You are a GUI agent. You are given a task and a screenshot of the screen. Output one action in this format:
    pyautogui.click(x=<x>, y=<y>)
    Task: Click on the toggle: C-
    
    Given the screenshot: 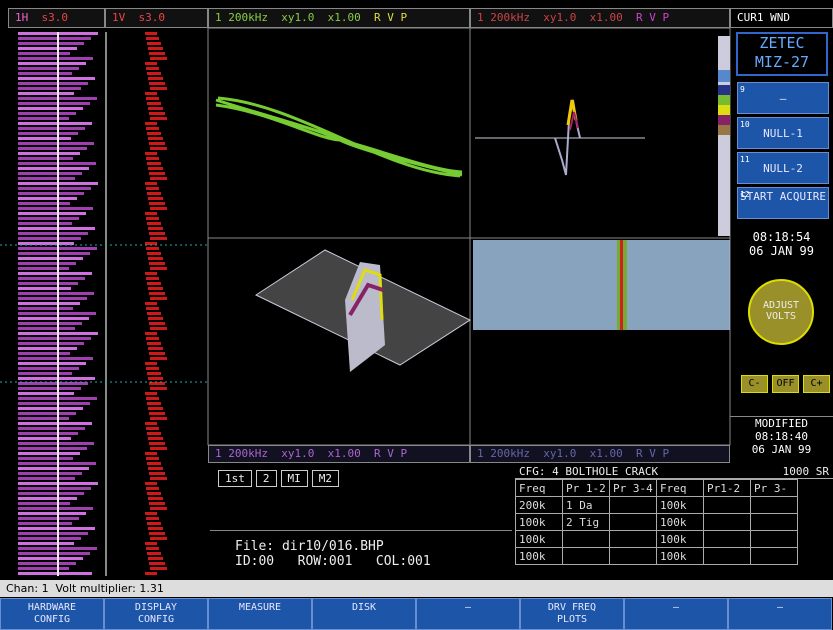 What is the action you would take?
    pyautogui.click(x=754, y=384)
    